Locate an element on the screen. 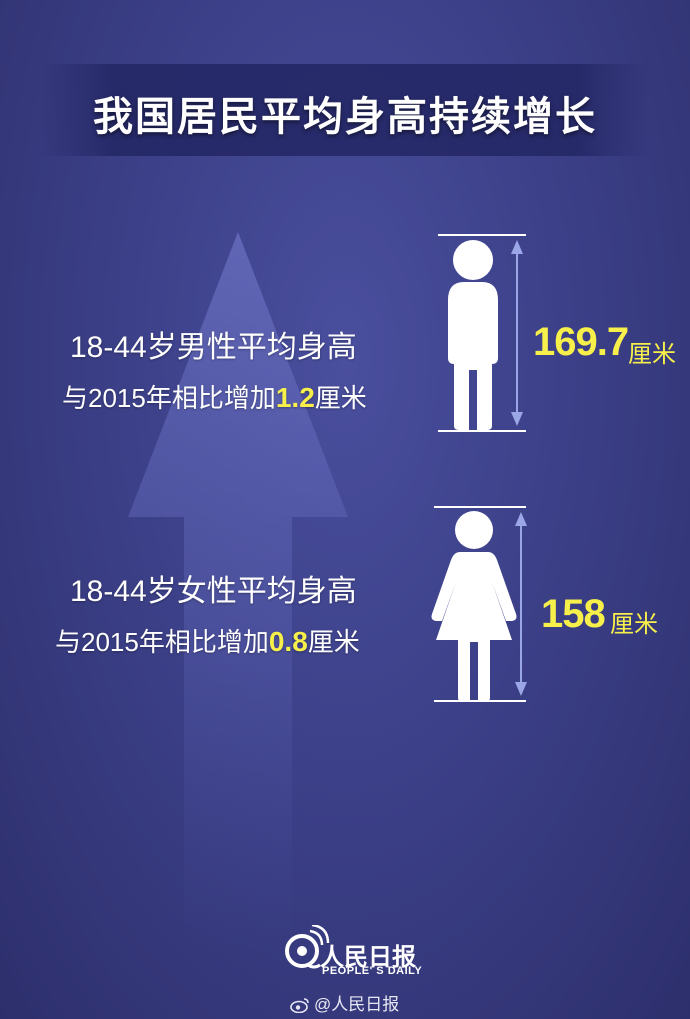  female-figure-icon is located at coordinates (479, 604).